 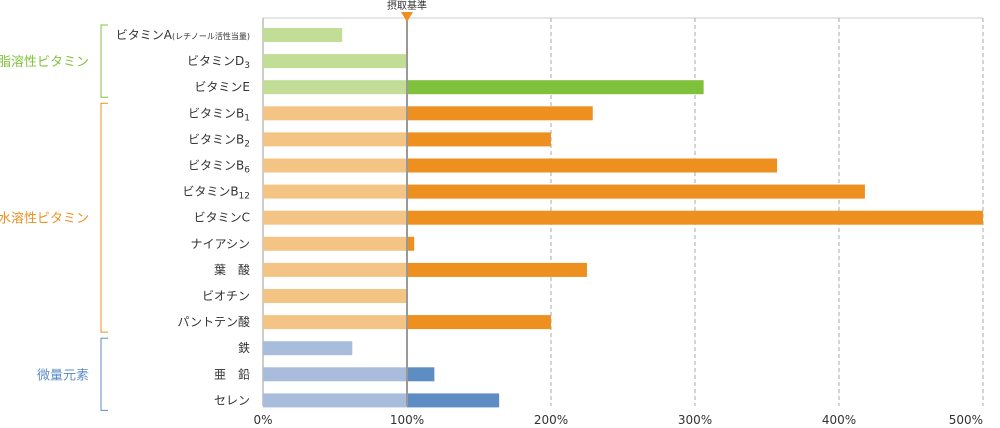 I want to click on category-label: パントテン酸, so click(x=213, y=321).